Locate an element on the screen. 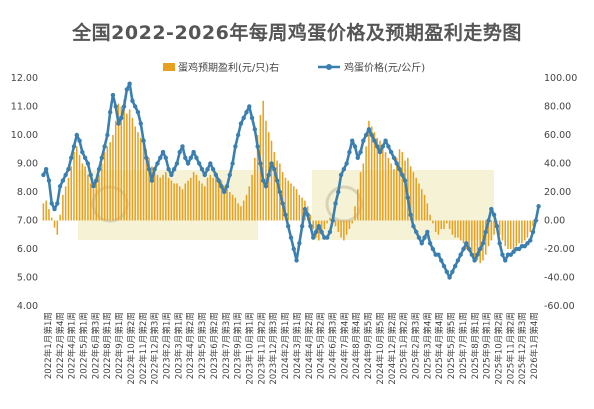  x-tick-label: 2025年10月第2周 is located at coordinates (499, 348).